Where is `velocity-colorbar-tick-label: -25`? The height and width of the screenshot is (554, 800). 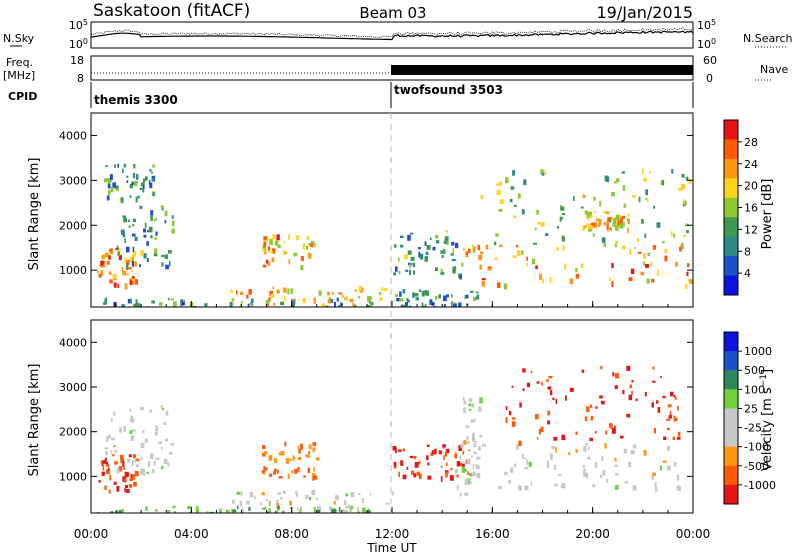
velocity-colorbar-tick-label: -25 is located at coordinates (753, 428).